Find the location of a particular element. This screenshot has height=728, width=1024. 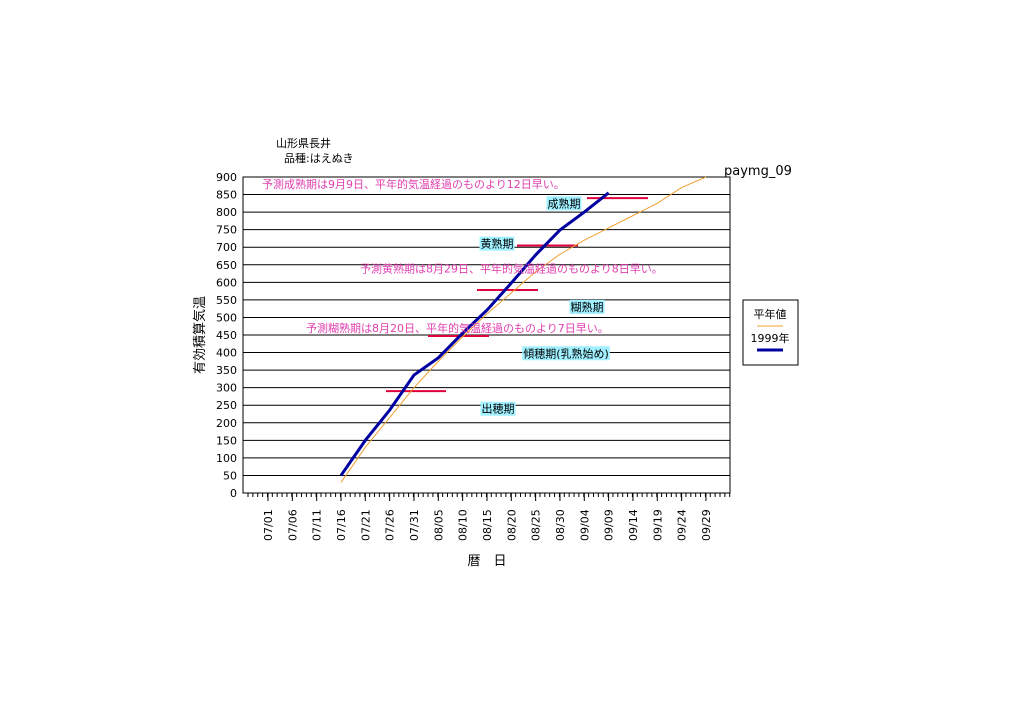

y-tick-label: 300 is located at coordinates (226, 388).